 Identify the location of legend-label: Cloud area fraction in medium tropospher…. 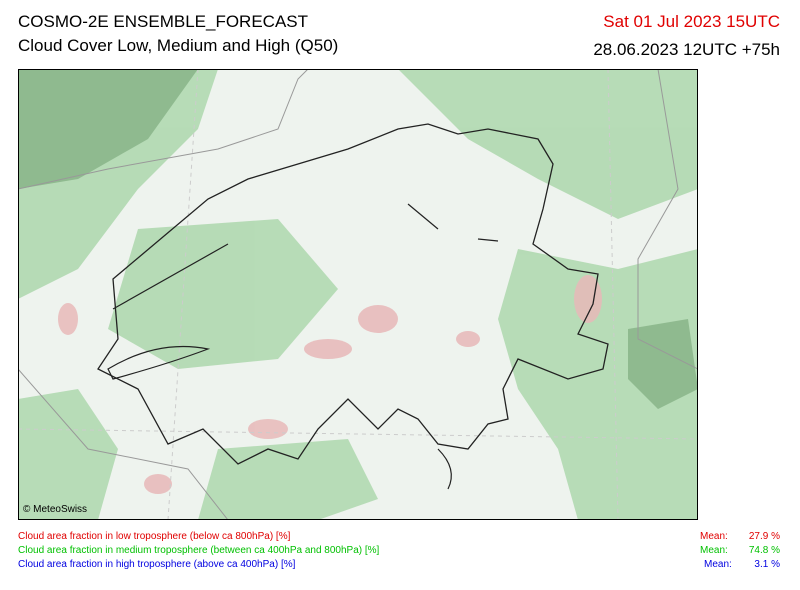
(199, 550).